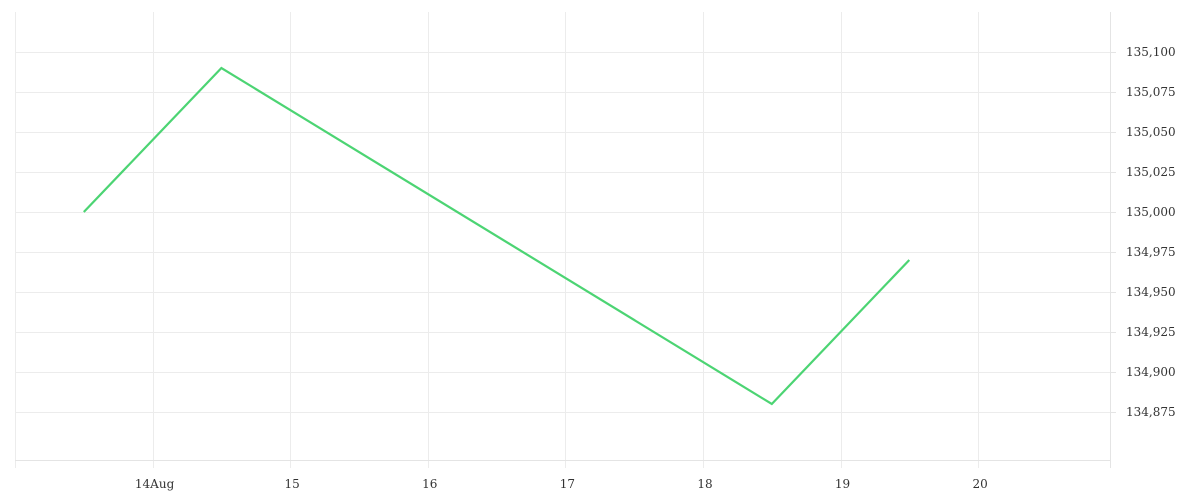  I want to click on y-tick-label: 134,950, so click(1151, 292).